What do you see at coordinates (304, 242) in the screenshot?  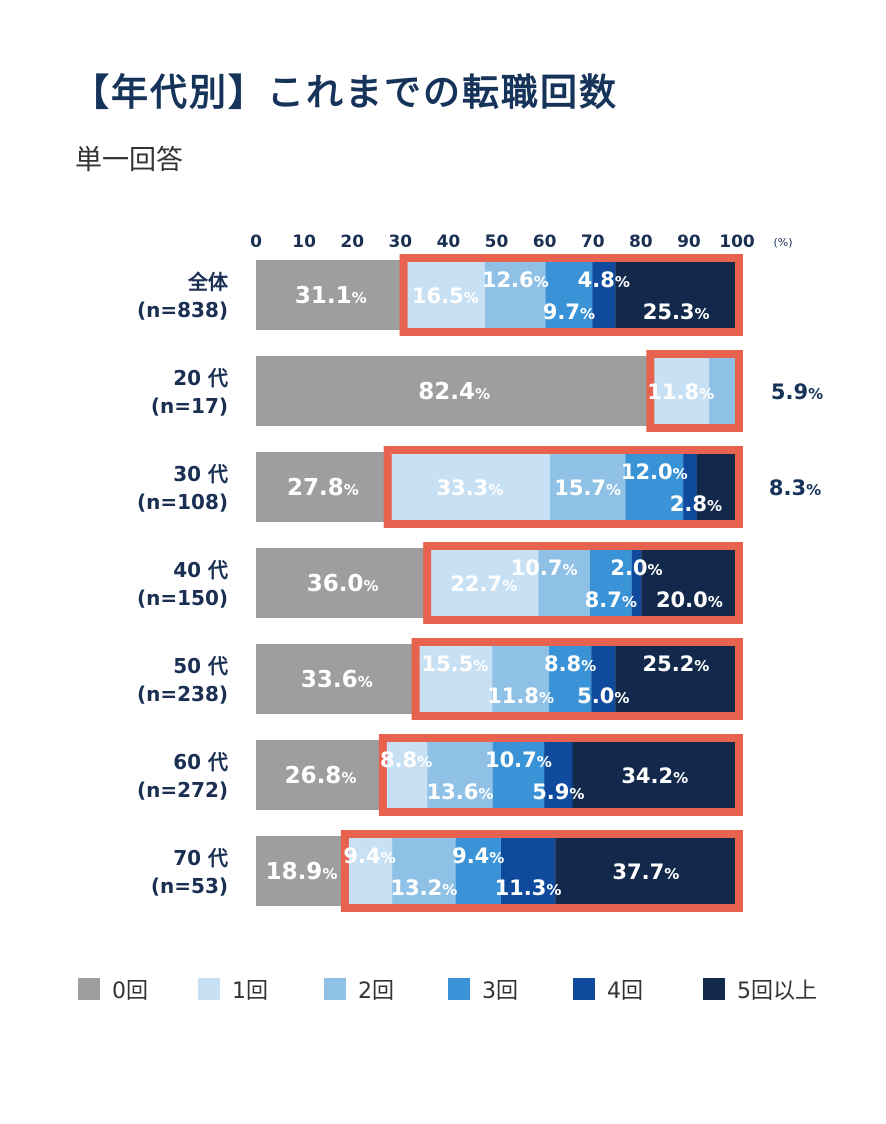 I see `x-tick-label: 10` at bounding box center [304, 242].